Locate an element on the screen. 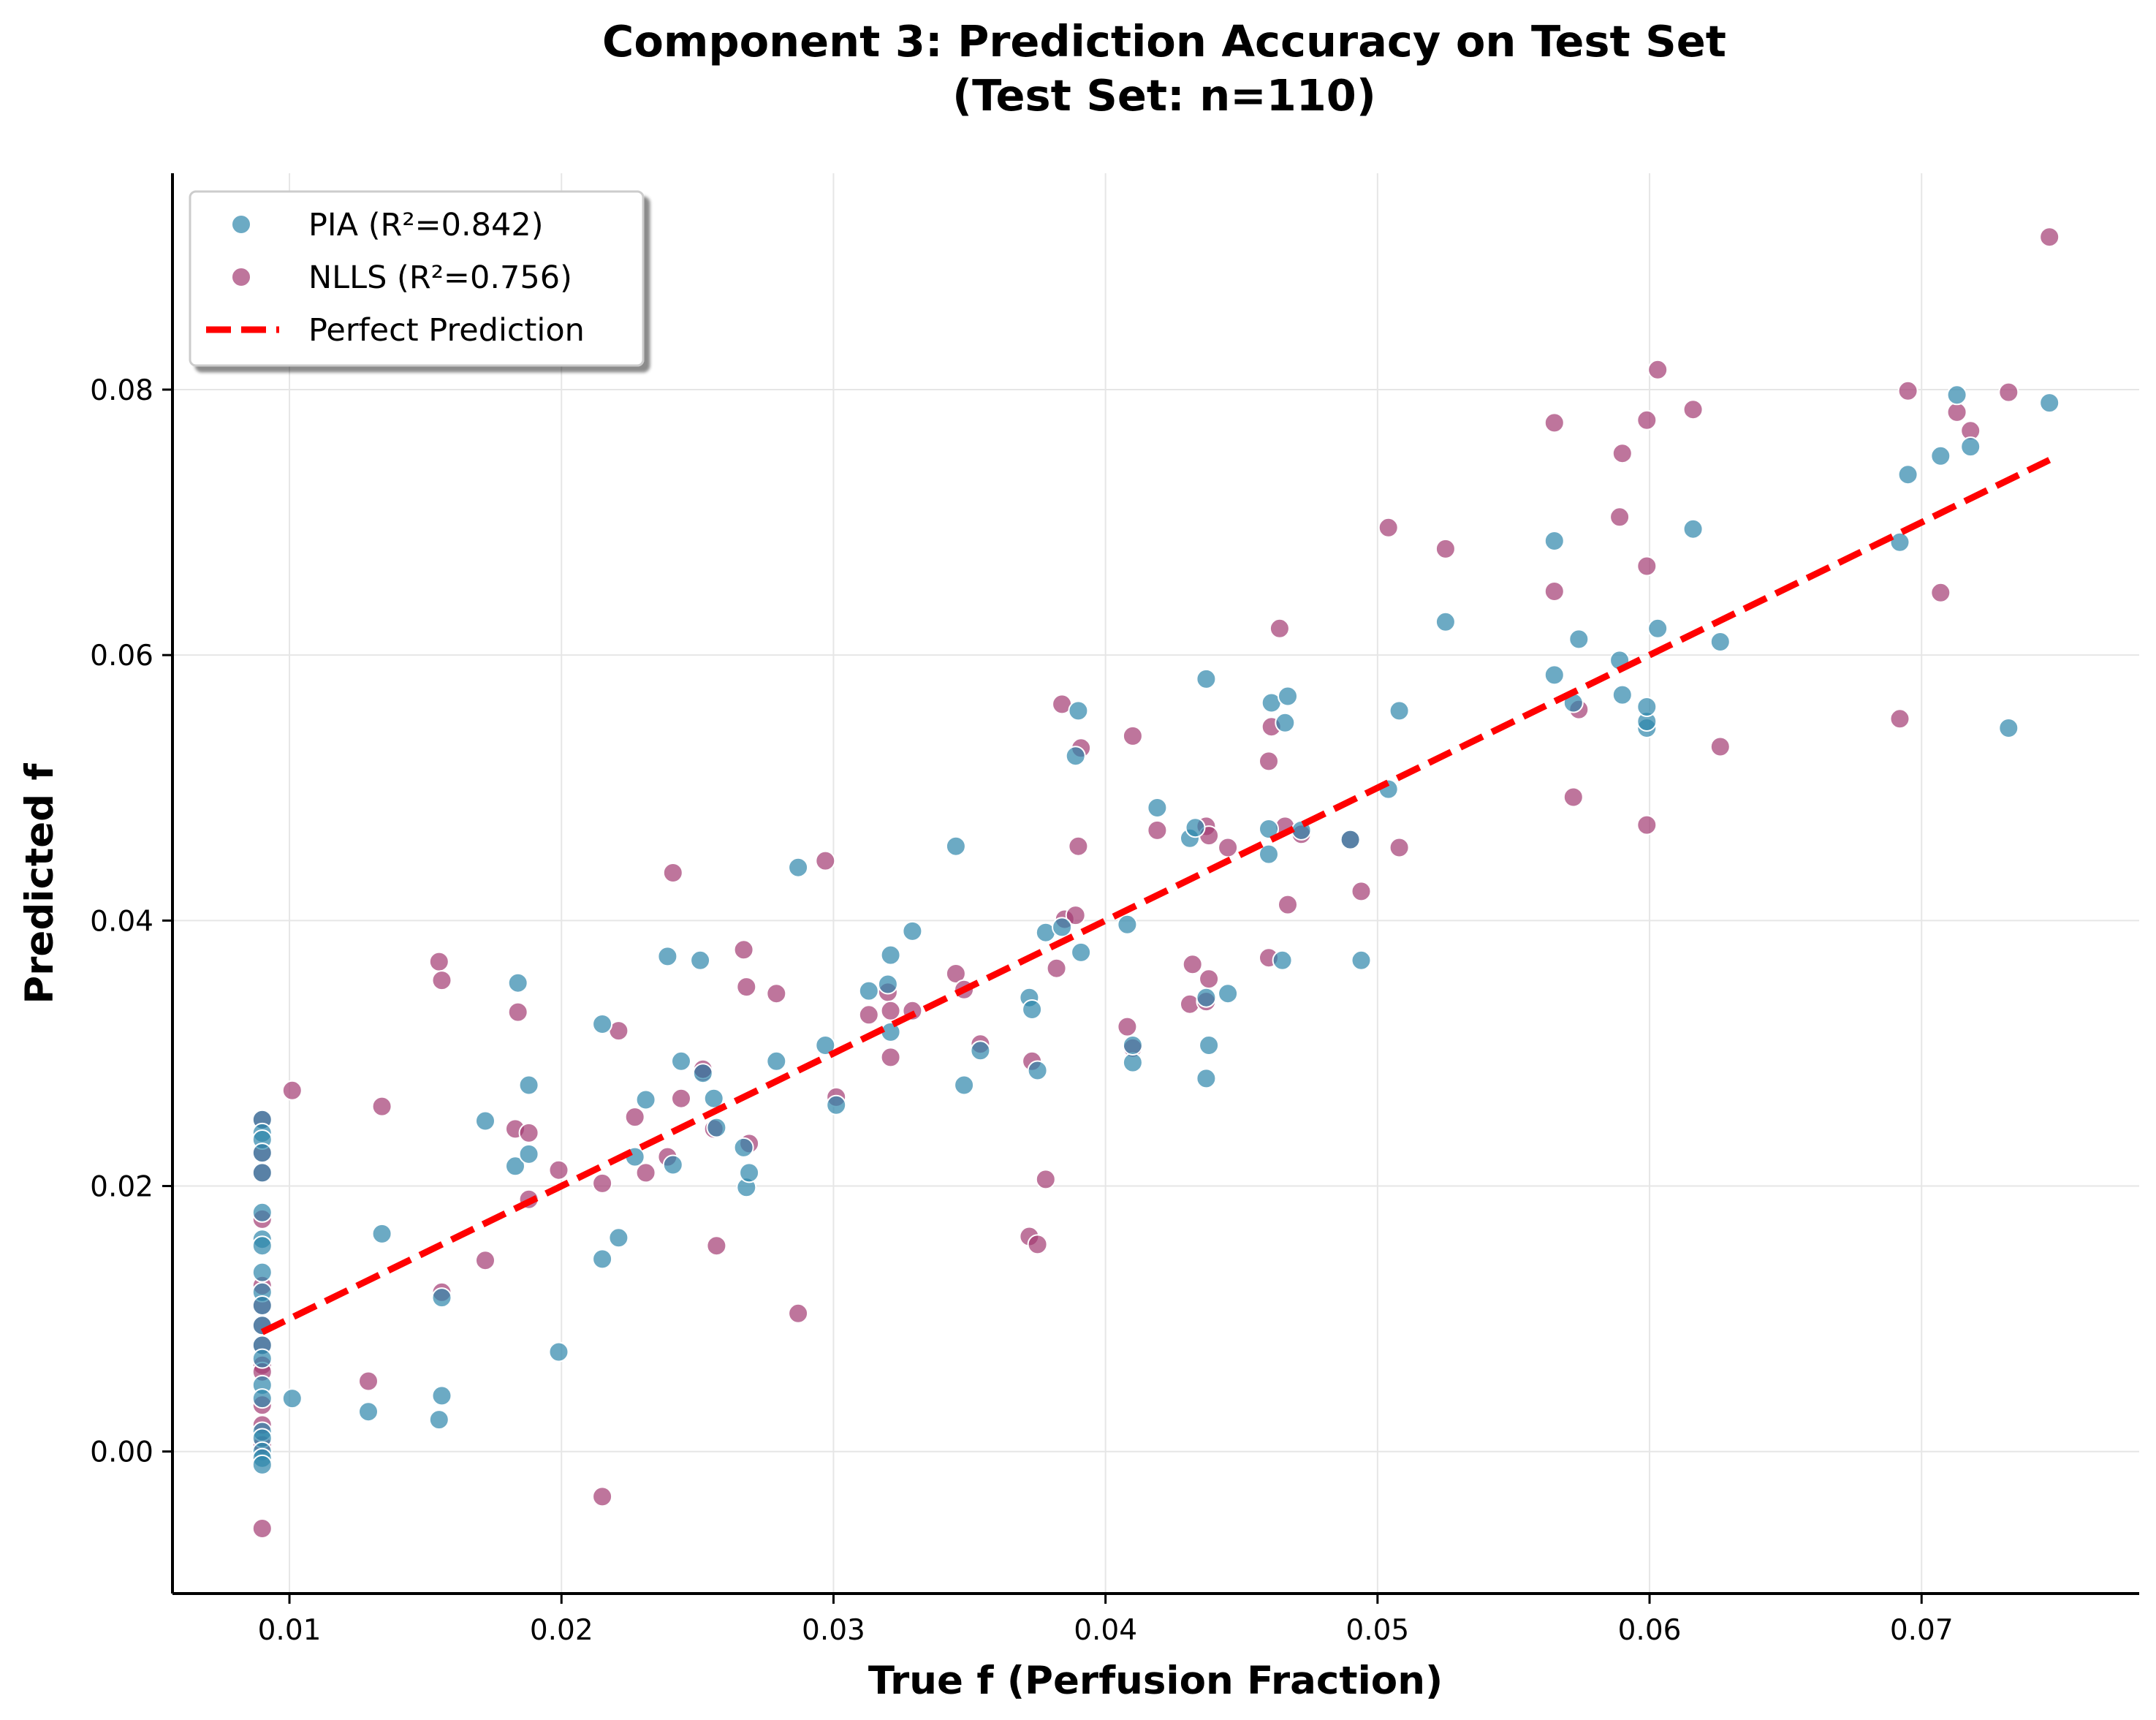 The height and width of the screenshot is (1720, 2156). x-tick-label: 0.04 is located at coordinates (1105, 1631).